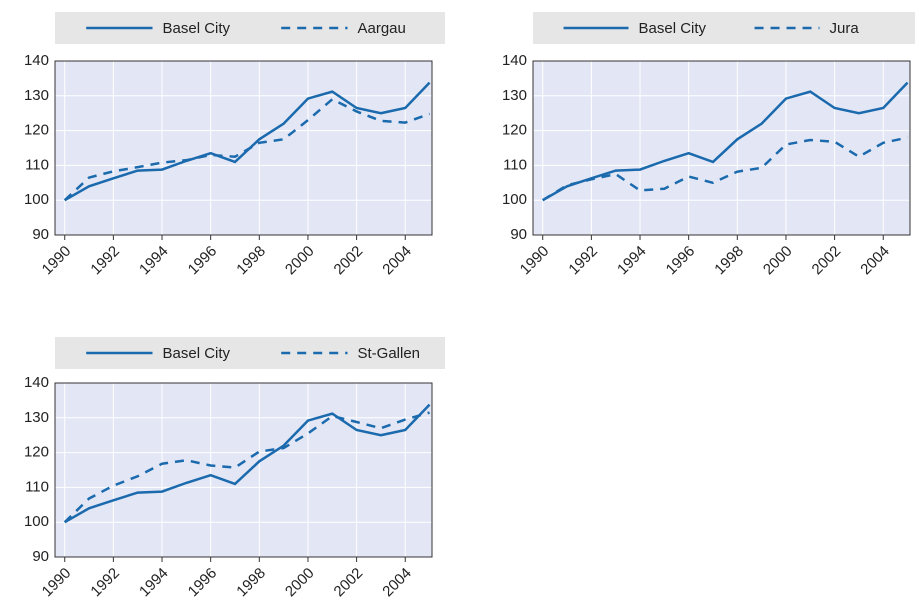 The image size is (915, 609). Describe the element at coordinates (845, 28) in the screenshot. I see `legend-label: Jura` at that location.